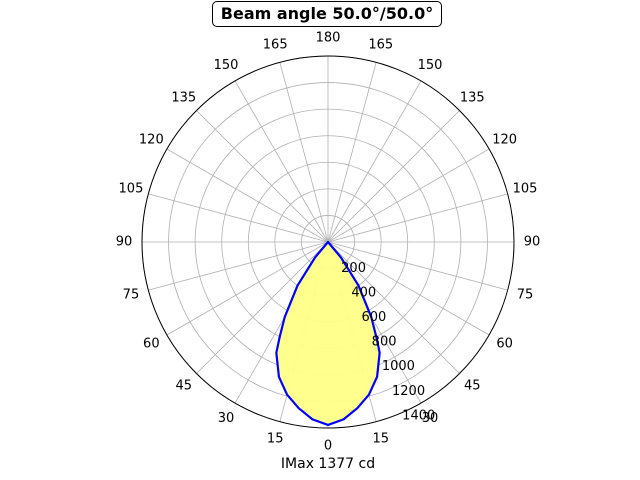 Image resolution: width=640 pixels, height=480 pixels. What do you see at coordinates (151, 344) in the screenshot?
I see `angle-tick-label-20: 60` at bounding box center [151, 344].